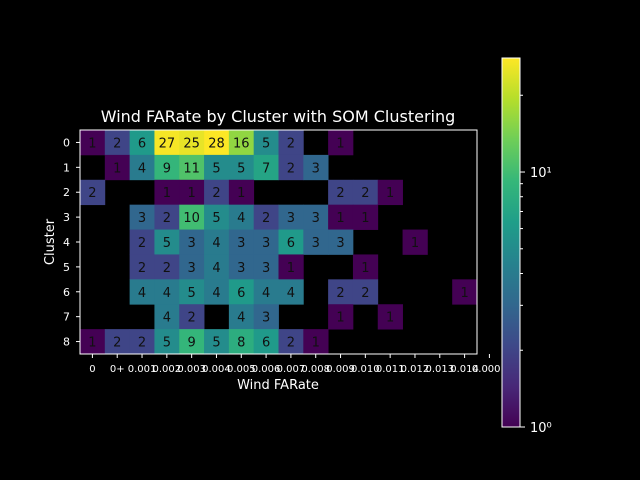  Describe the element at coordinates (536, 265) in the screenshot. I see `colorbar-ticks: 10⁰ 10¹` at that location.